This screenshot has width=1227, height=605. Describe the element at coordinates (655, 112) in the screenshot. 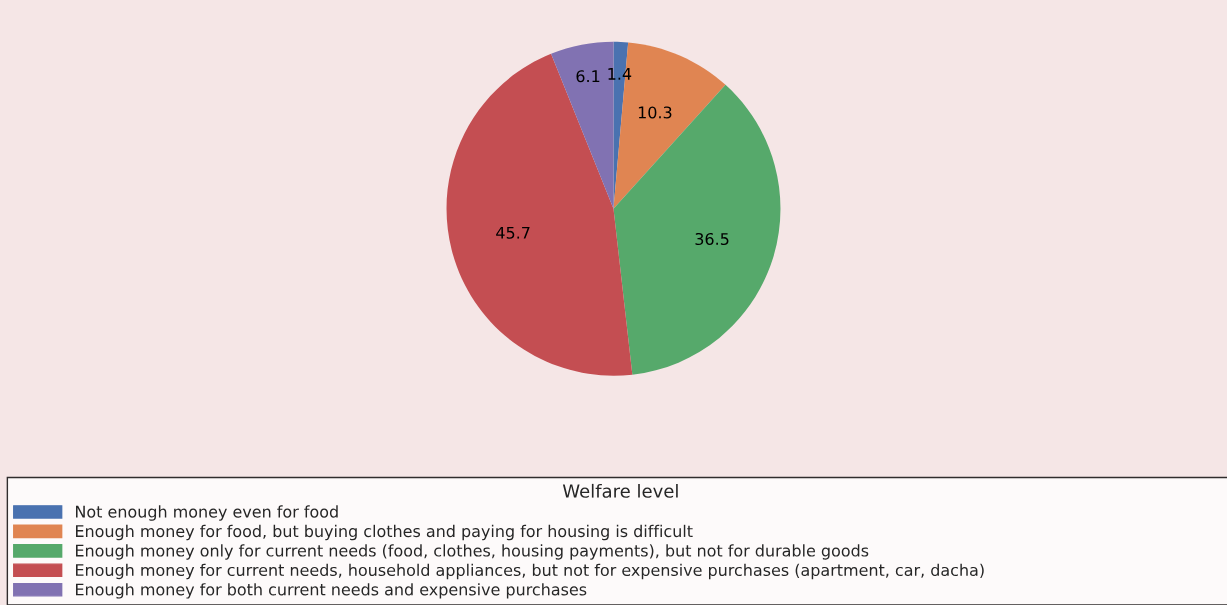

I see `data-label: 10.3` at that location.